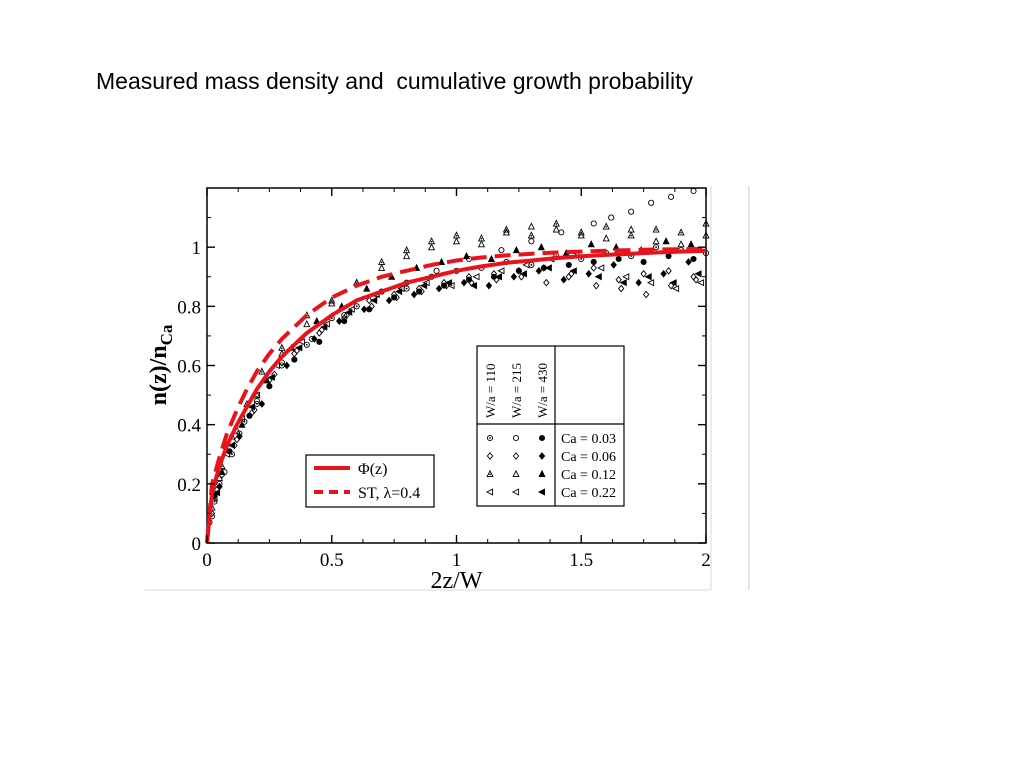 Image resolution: width=1024 pixels, height=768 pixels. What do you see at coordinates (159, 375) in the screenshot?
I see `y-axis-label-main: n(z)/n` at bounding box center [159, 375].